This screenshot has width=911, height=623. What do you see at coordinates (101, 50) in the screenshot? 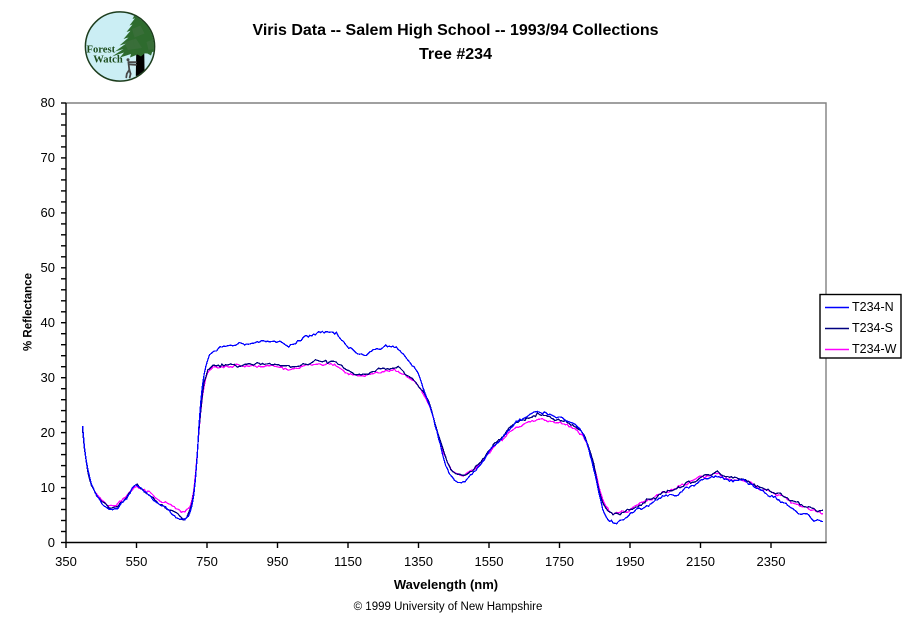
I see `svg-text: Forest` at bounding box center [101, 50].